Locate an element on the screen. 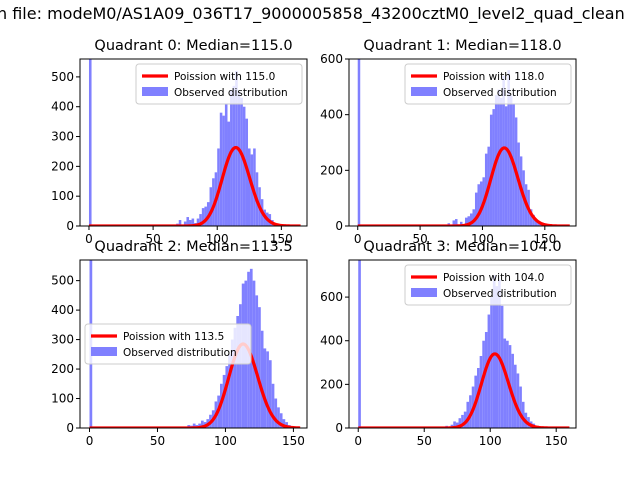  quadrant-0-plot-area is located at coordinates (194, 142).